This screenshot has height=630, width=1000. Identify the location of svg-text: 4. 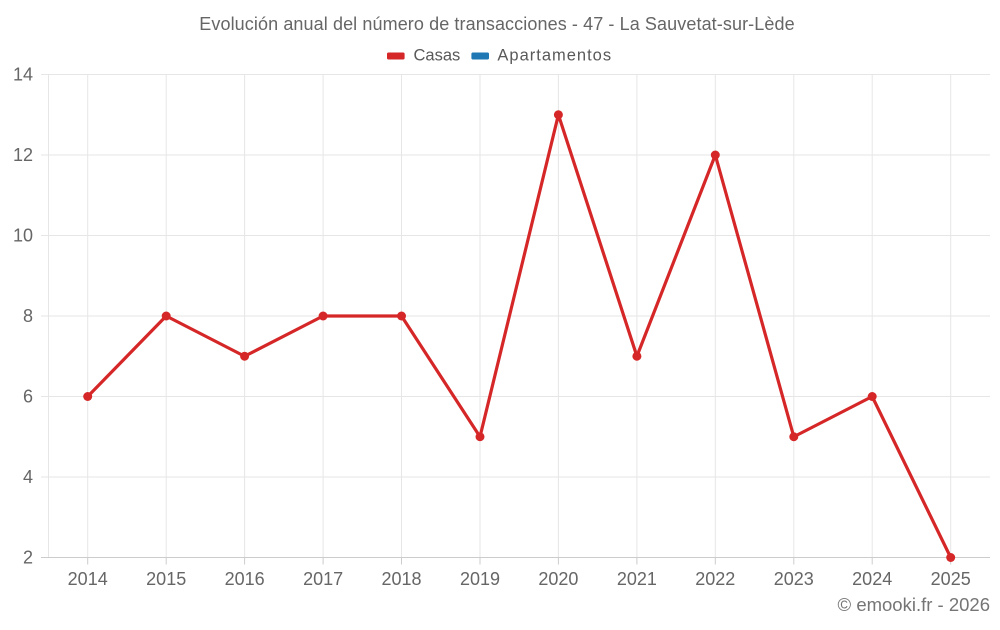
(28, 477).